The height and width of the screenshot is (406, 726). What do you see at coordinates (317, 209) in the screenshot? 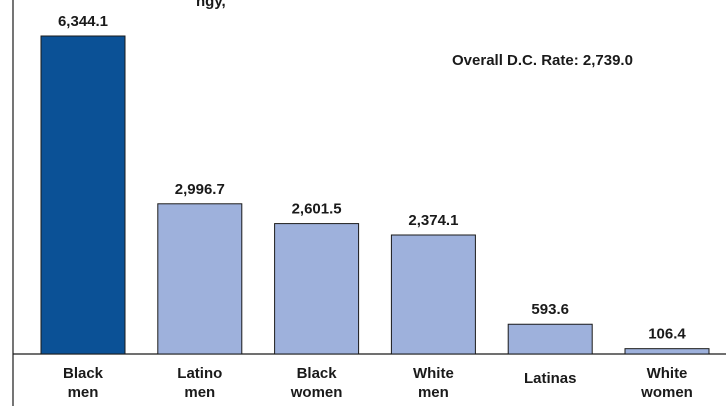
I see `value-label-black-women: 2,601.5` at bounding box center [317, 209].